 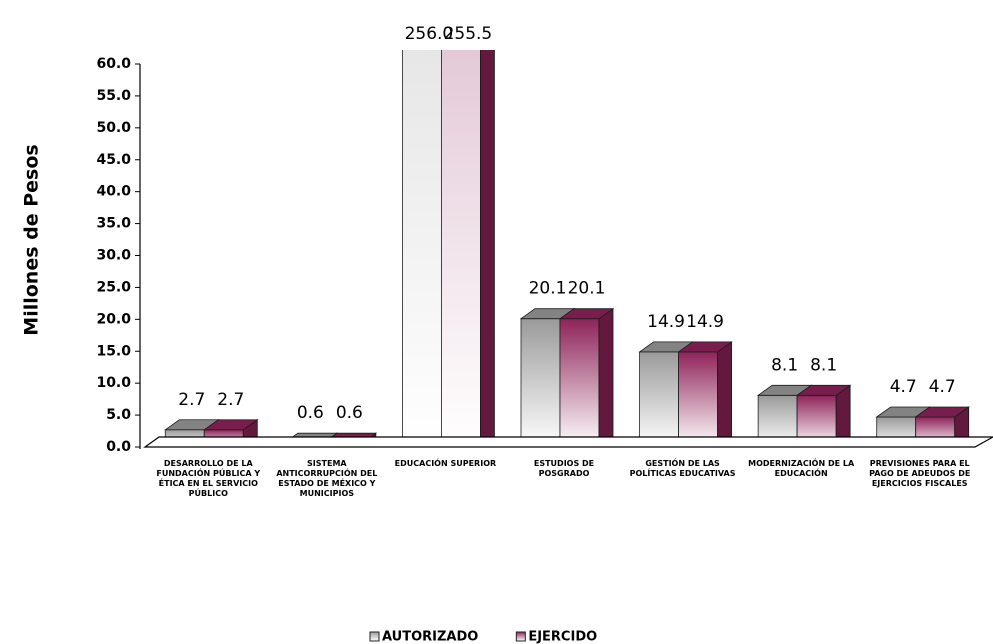 I want to click on y-tick-label: 35.0, so click(x=113, y=224).